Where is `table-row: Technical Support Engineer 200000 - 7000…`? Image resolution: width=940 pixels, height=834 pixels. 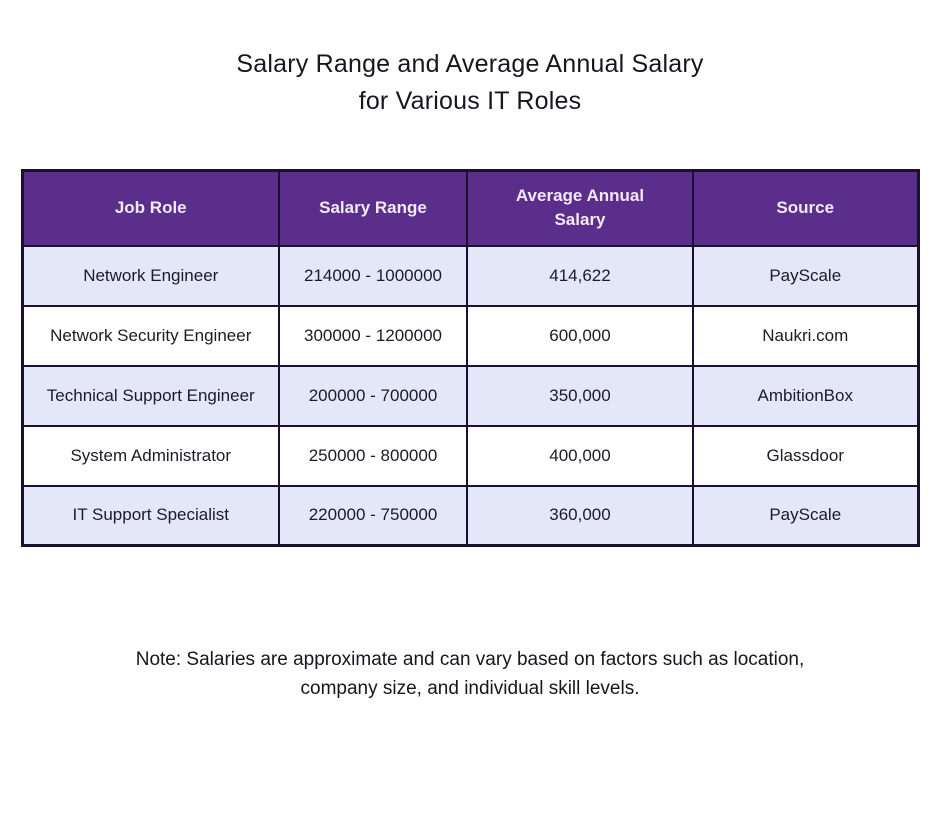
table-row: Technical Support Engineer 200000 - 7000… is located at coordinates (470, 395).